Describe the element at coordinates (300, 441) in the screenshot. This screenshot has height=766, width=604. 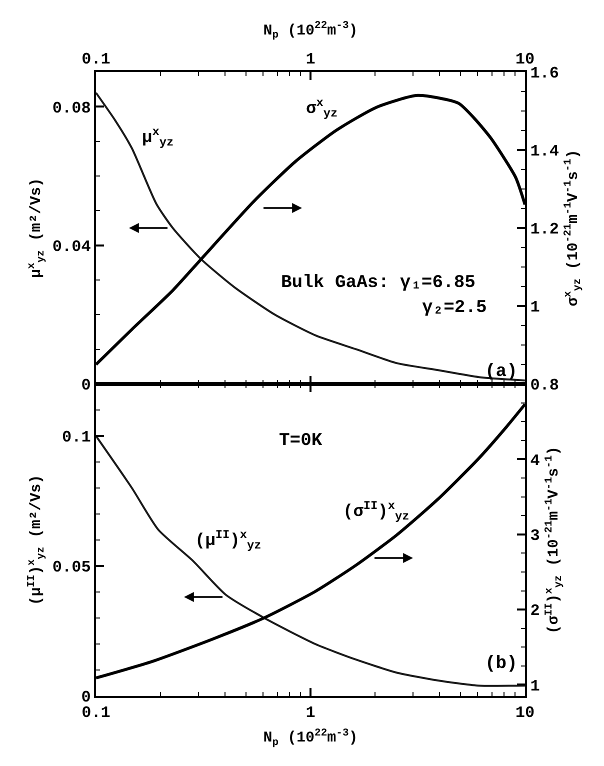
I see `annotation: T=0K` at that location.